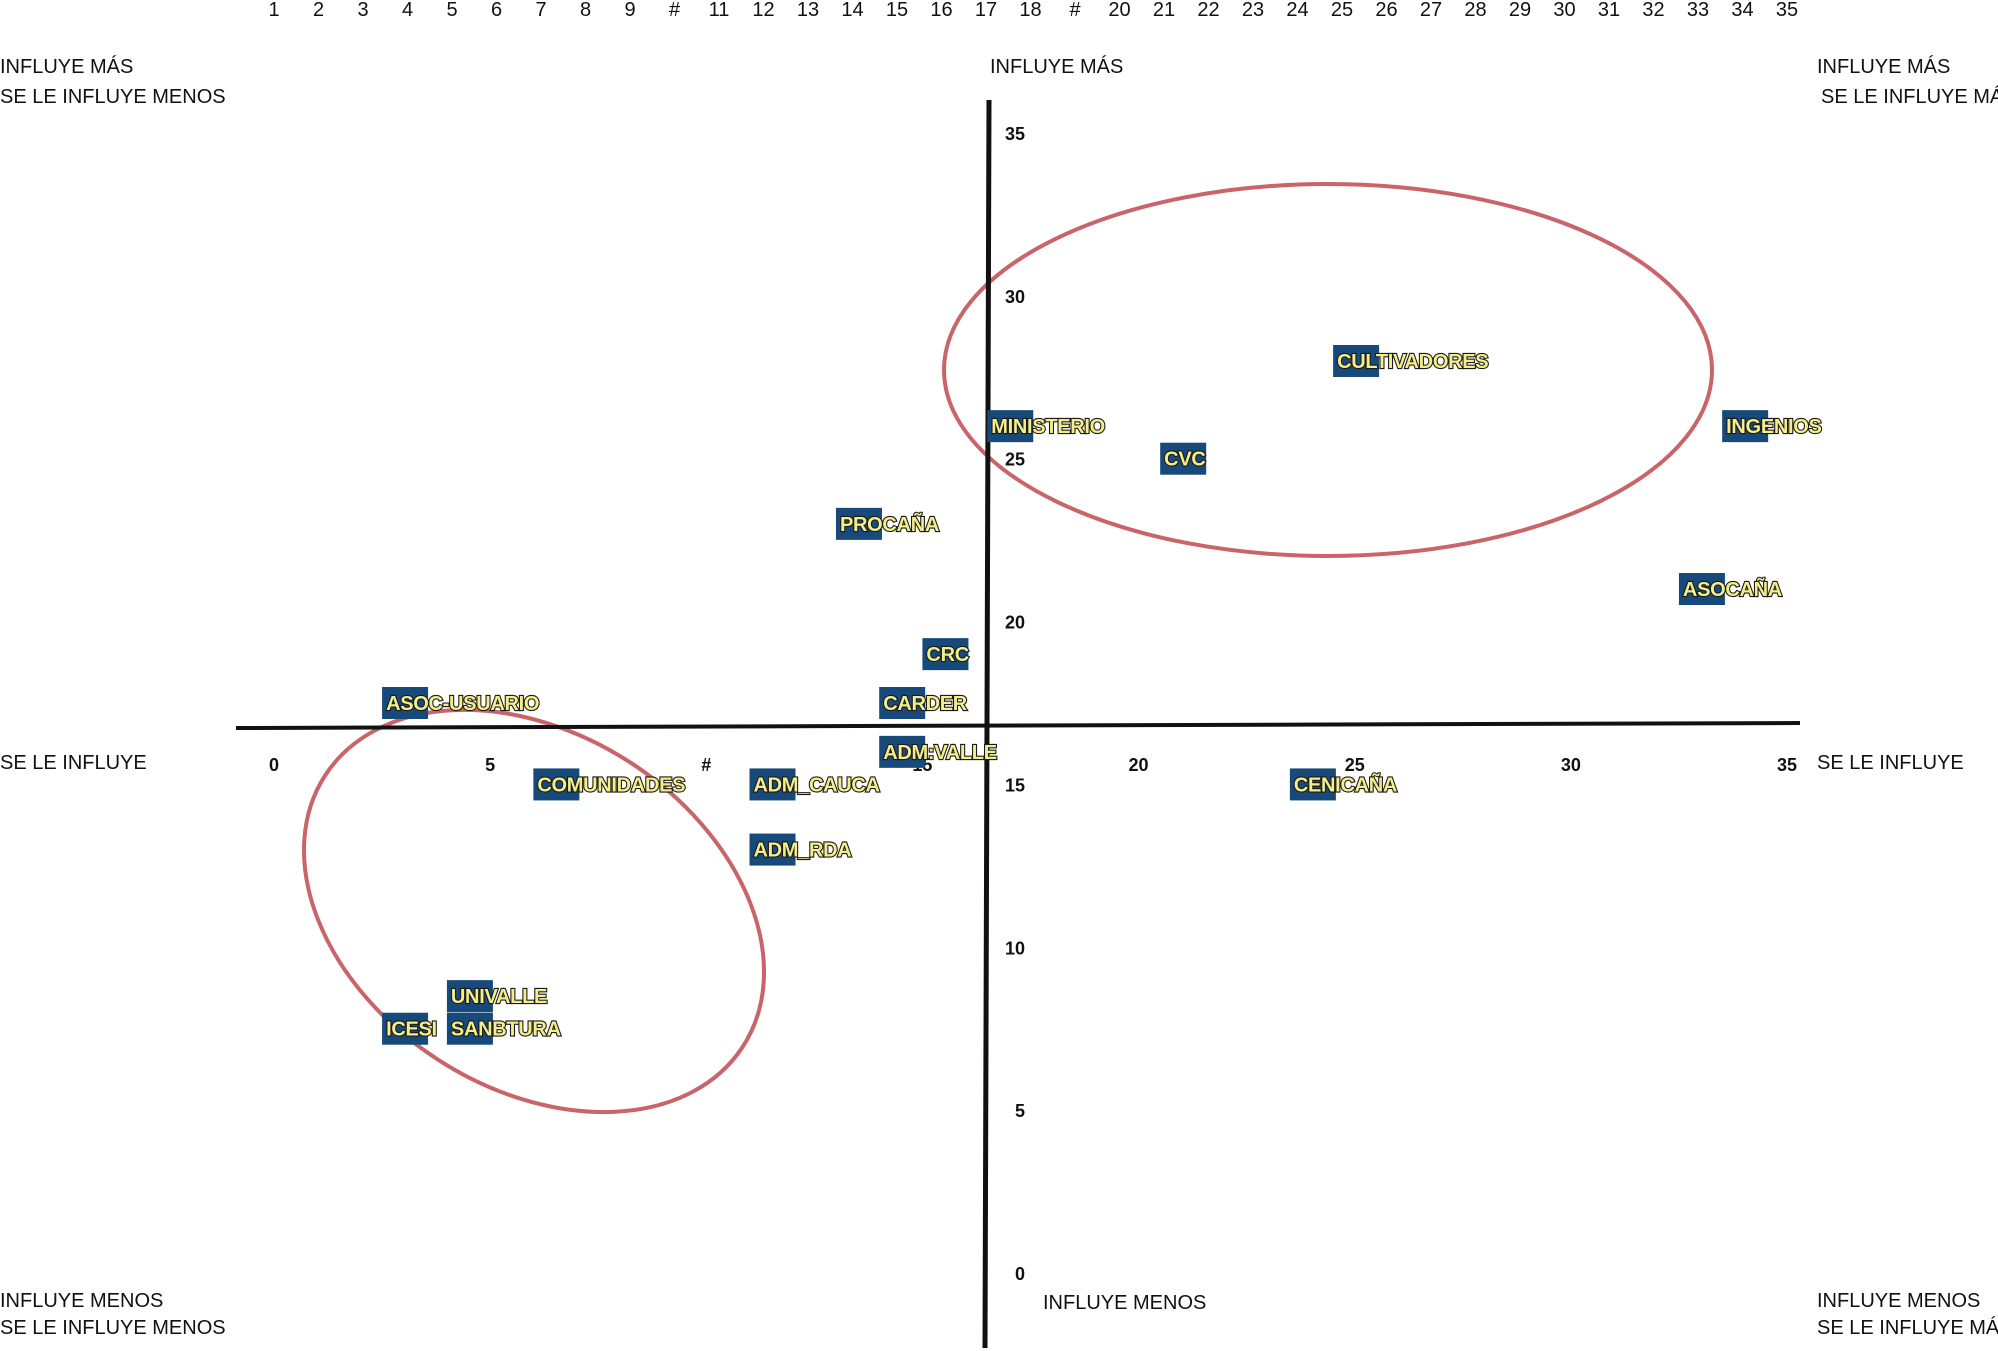  What do you see at coordinates (808, 10) in the screenshot?
I see `top-tick-label: 13` at bounding box center [808, 10].